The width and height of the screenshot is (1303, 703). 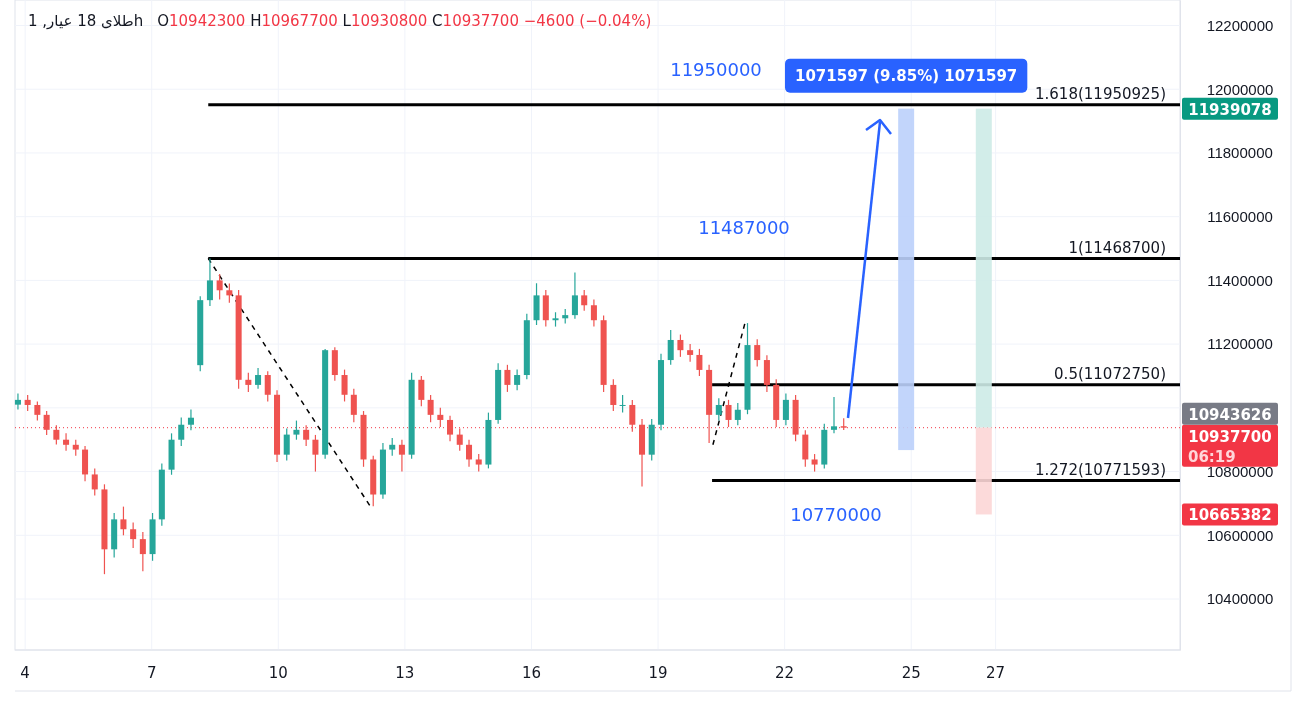 What do you see at coordinates (911, 673) in the screenshot?
I see `x-tick-label: 25` at bounding box center [911, 673].